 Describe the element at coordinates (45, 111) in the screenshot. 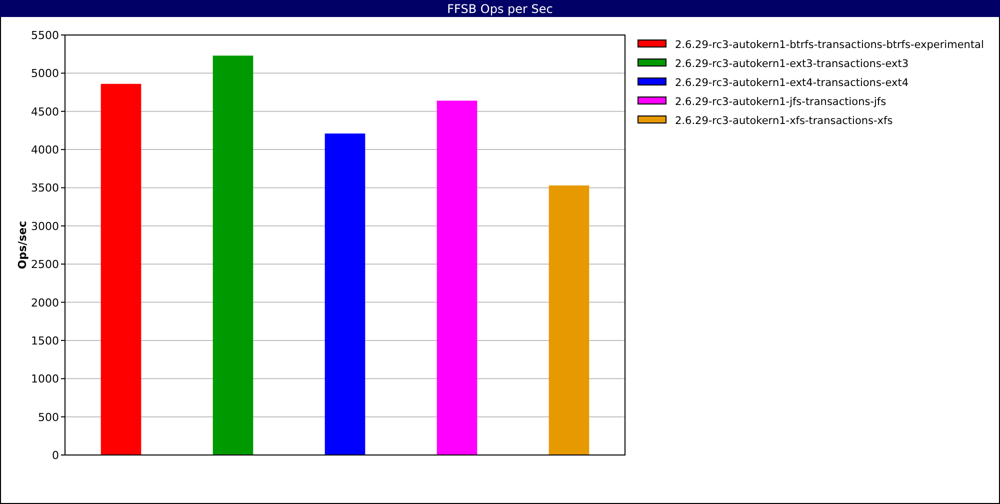

I see `y-tick-label: 4500` at that location.